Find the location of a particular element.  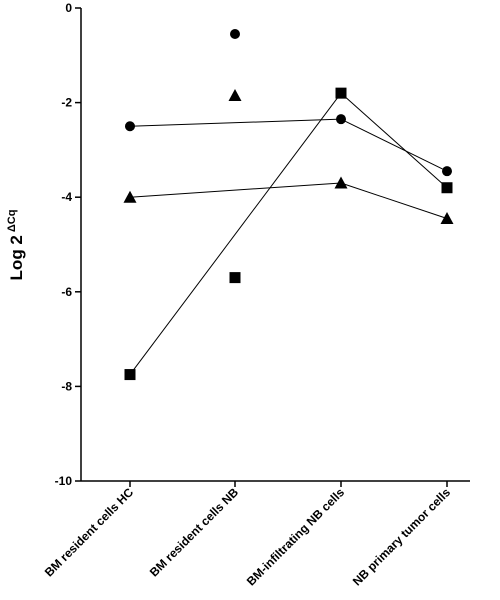

x-tick-label: NB primary tumor cells is located at coordinates (401, 536).